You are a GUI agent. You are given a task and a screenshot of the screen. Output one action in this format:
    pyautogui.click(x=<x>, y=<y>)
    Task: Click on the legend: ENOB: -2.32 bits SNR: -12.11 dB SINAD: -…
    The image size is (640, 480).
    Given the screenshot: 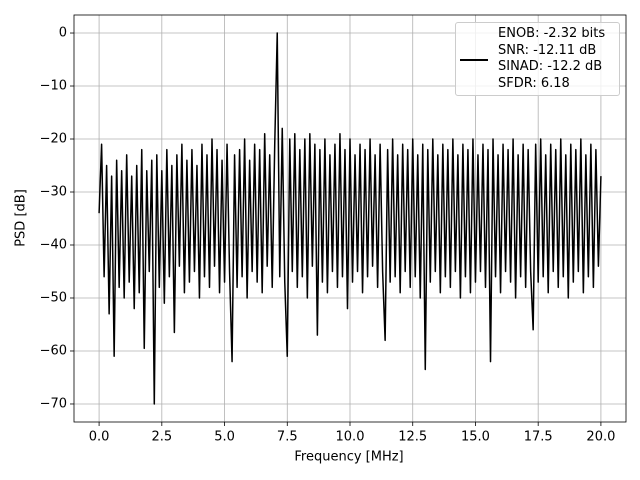 What is the action you would take?
    pyautogui.click(x=537, y=59)
    